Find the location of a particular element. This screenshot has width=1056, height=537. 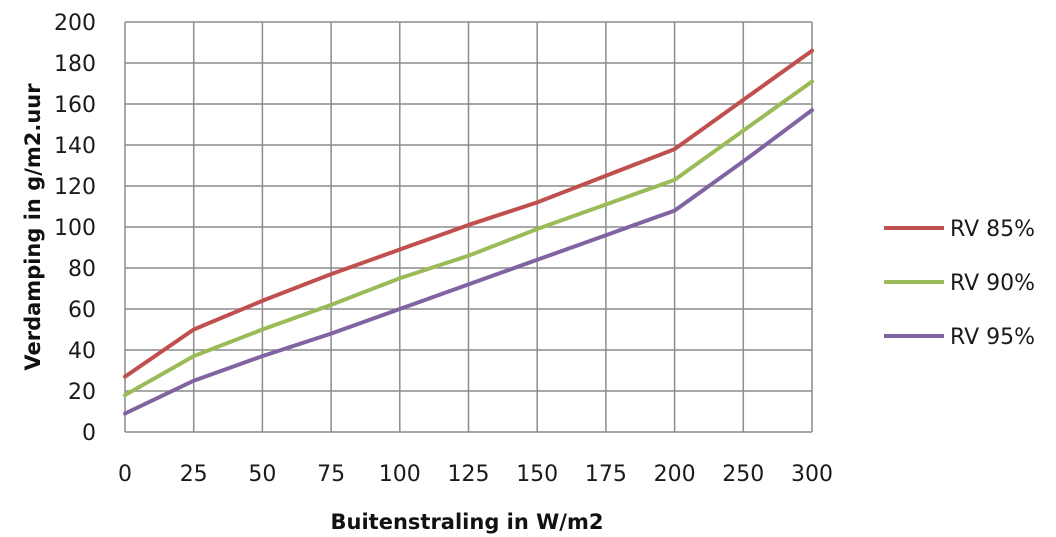

x-tick-label: 50 is located at coordinates (262, 474).